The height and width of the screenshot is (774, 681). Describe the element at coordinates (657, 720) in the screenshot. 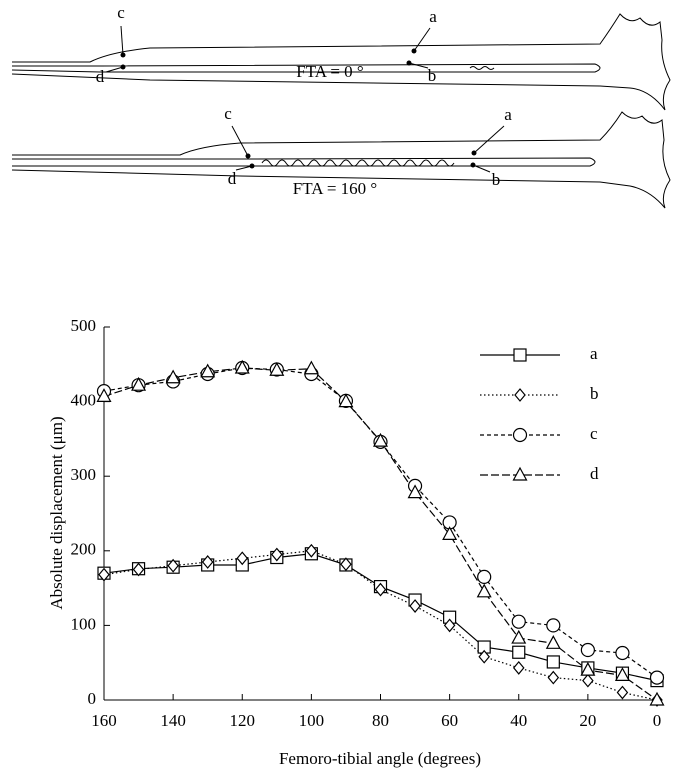

I see `x-tick-label: 0` at that location.